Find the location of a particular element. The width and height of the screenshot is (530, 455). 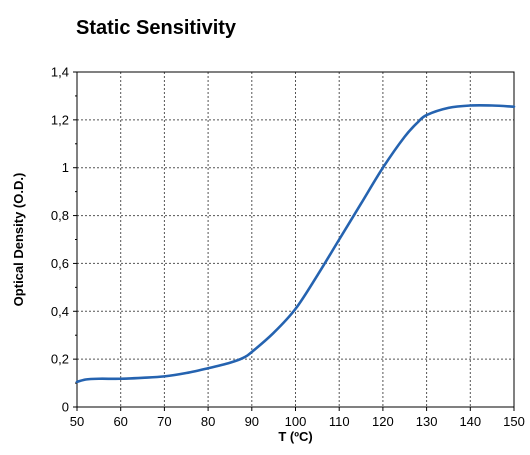

x-tick-label: 140 is located at coordinates (470, 421).